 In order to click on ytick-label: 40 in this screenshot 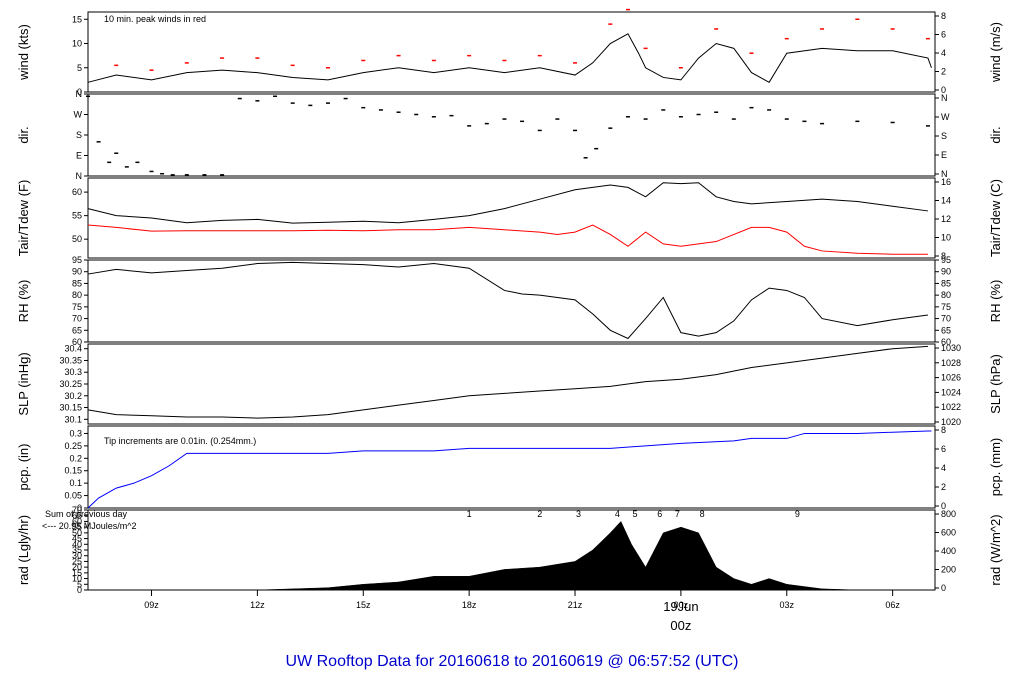, I will do `click(77, 544)`.